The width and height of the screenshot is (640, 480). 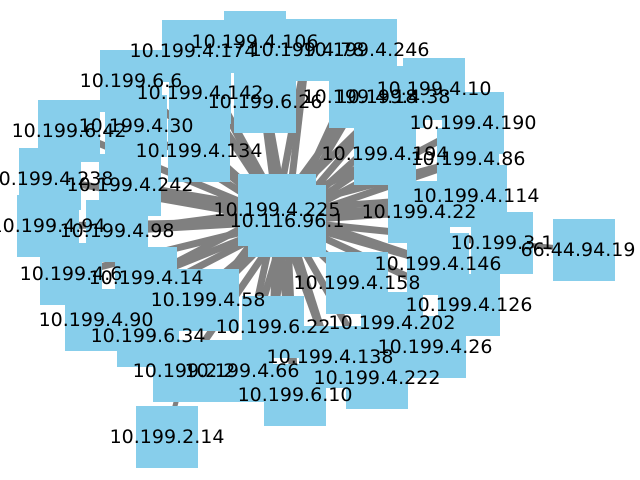 I want to click on graph-node-label: 10.199.4.14, so click(x=146, y=278).